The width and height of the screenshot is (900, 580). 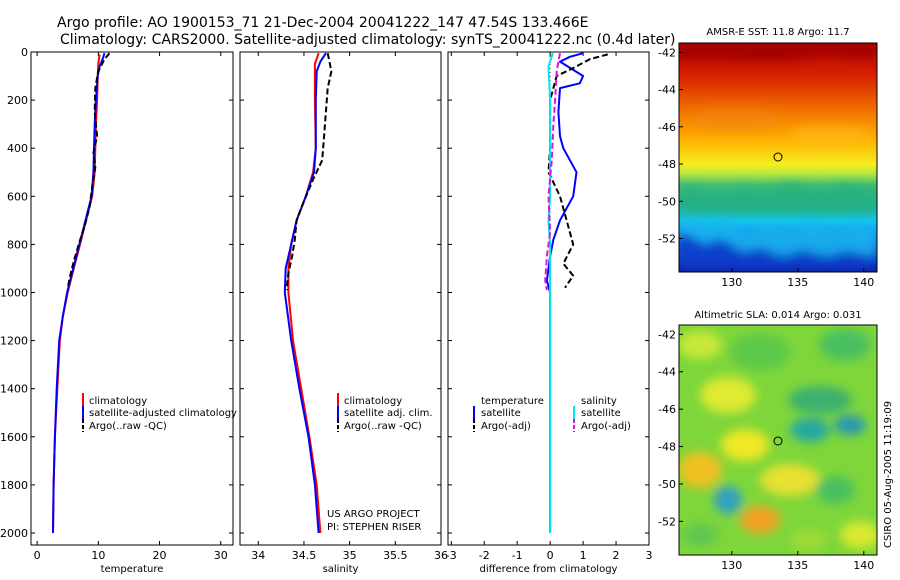 I want to click on y-tick-label: 1000, so click(x=14, y=292).